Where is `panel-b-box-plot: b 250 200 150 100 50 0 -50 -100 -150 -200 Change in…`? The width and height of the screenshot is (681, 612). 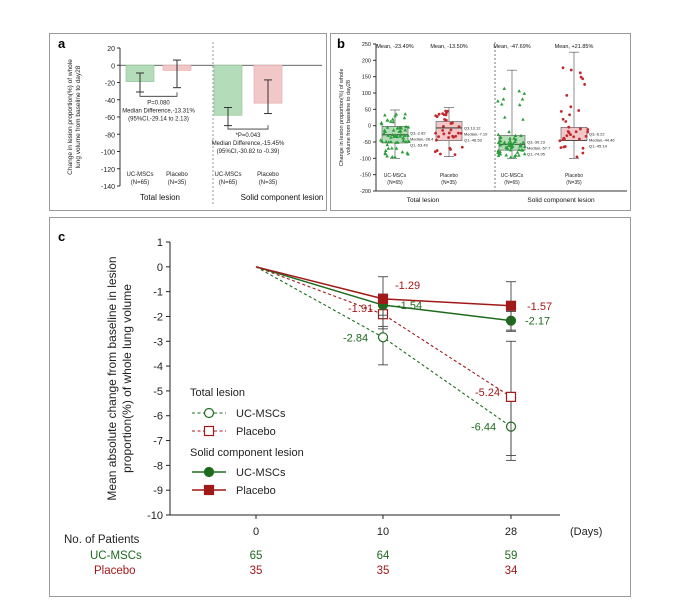
panel-b-box-plot: b 250 200 150 100 50 0 -50 -100 -150 -200 Change in… is located at coordinates (480, 122).